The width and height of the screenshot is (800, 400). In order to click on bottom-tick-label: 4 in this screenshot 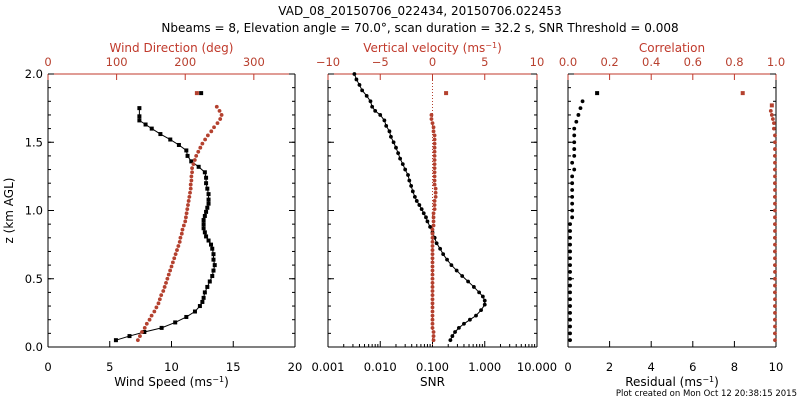, I will do `click(651, 367)`.